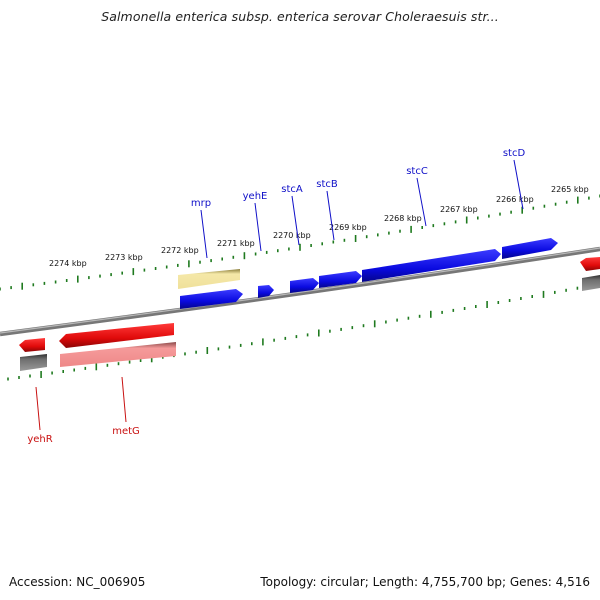 This screenshot has width=600, height=600. What do you see at coordinates (570, 189) in the screenshot?
I see `scale-label: 2265 kbp` at bounding box center [570, 189].